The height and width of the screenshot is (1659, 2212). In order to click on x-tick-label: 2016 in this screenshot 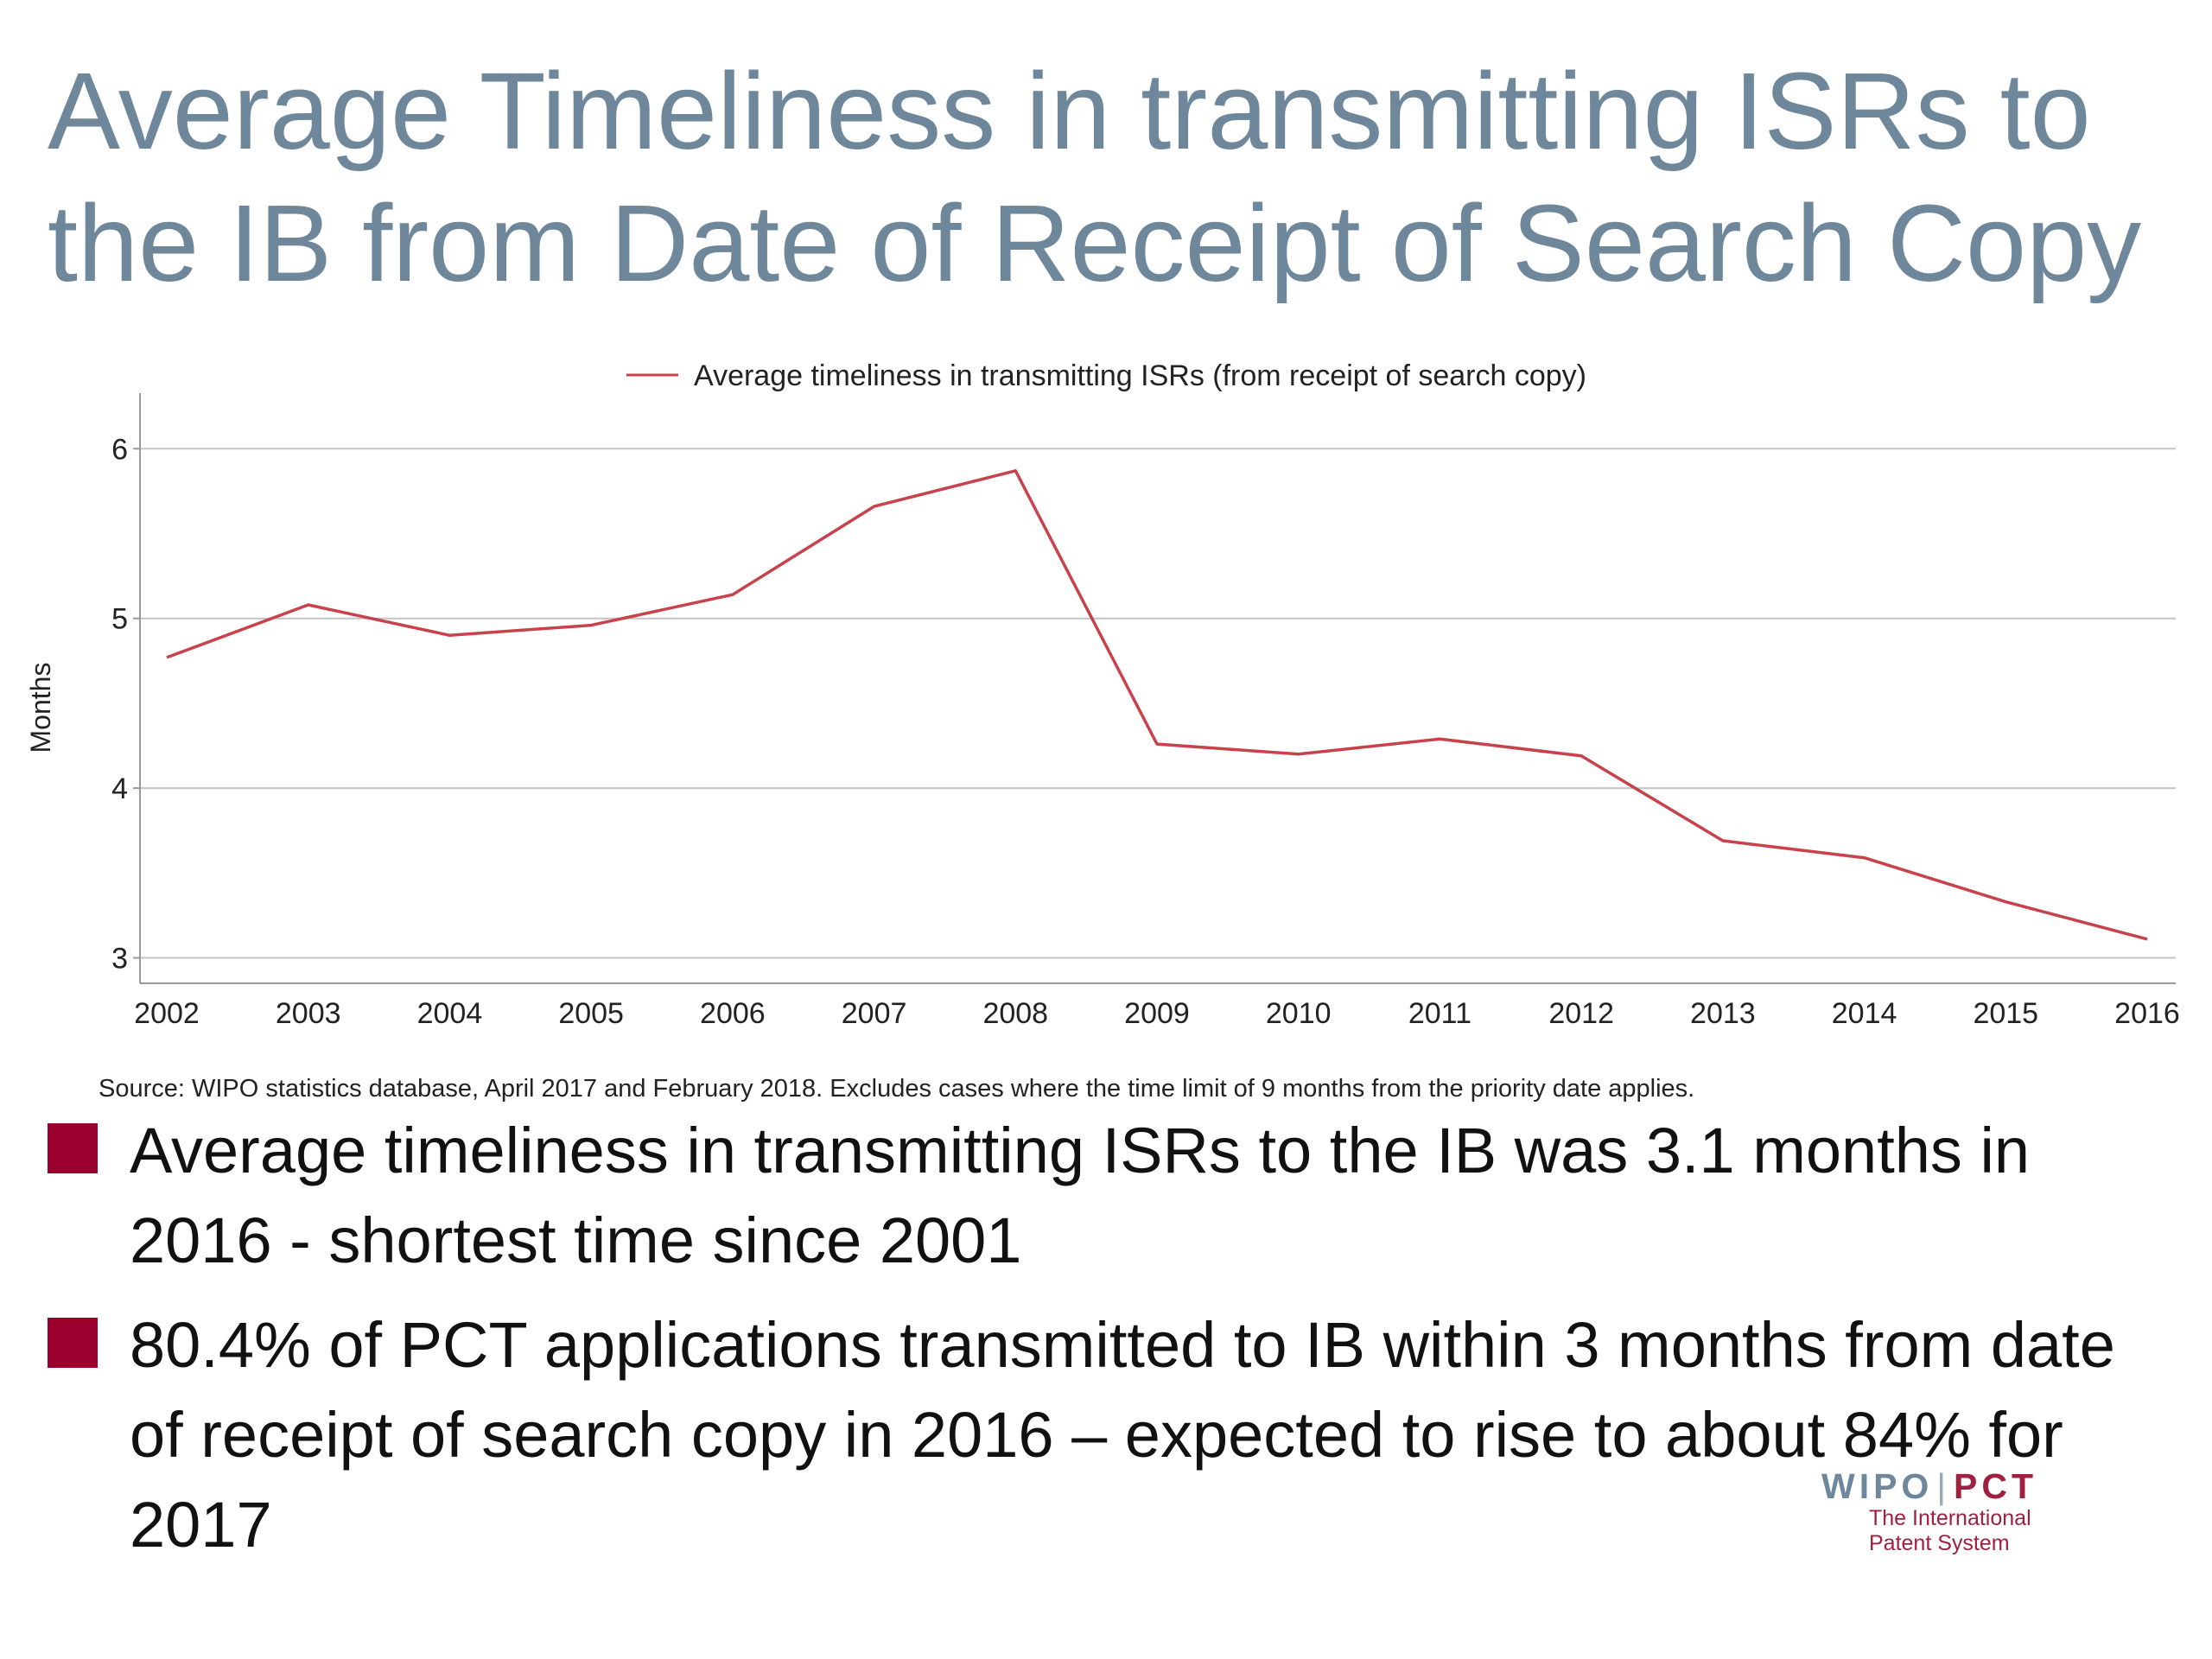, I will do `click(2147, 1013)`.